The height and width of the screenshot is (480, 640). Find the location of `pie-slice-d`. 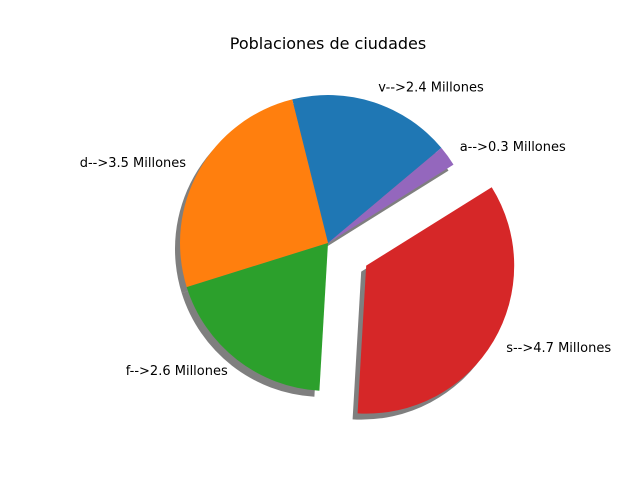

pie-slice-d is located at coordinates (254, 193).